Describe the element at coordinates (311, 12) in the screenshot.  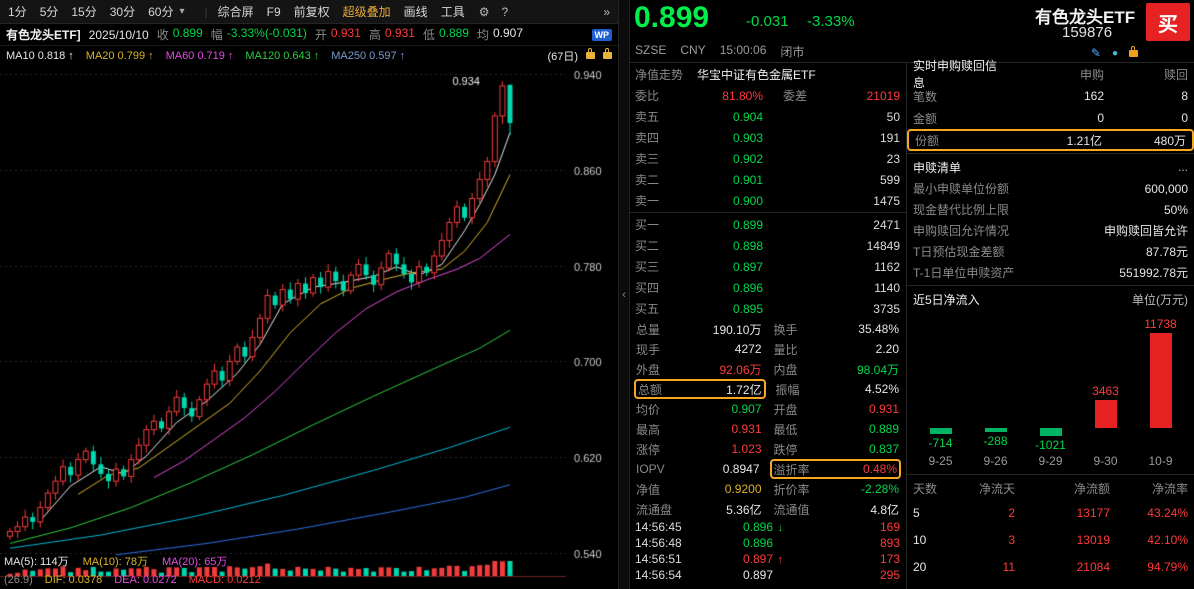
I see `toolbar-menu-item: 前复权` at that location.